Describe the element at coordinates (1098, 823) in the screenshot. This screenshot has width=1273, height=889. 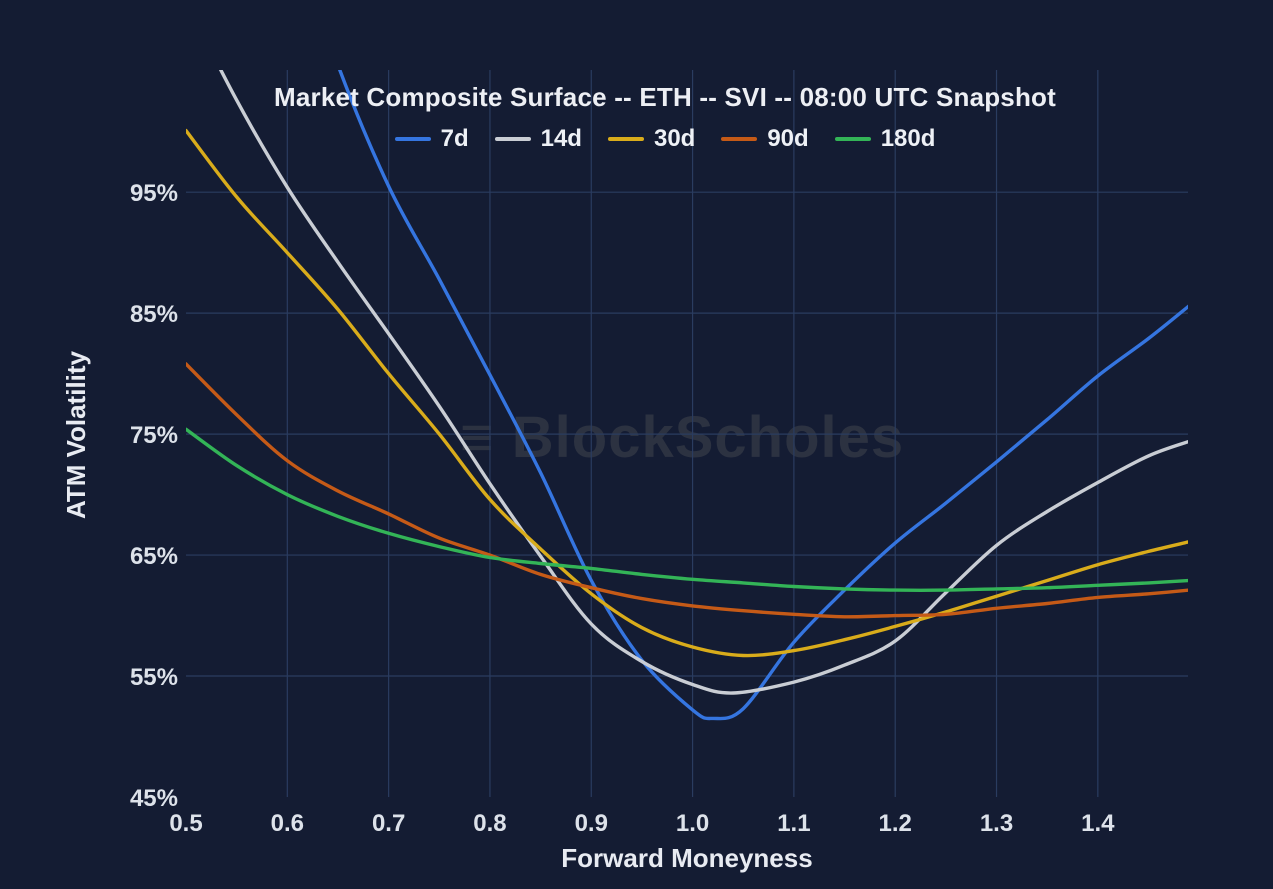
I see `x-tick-1.4: 1.4` at that location.